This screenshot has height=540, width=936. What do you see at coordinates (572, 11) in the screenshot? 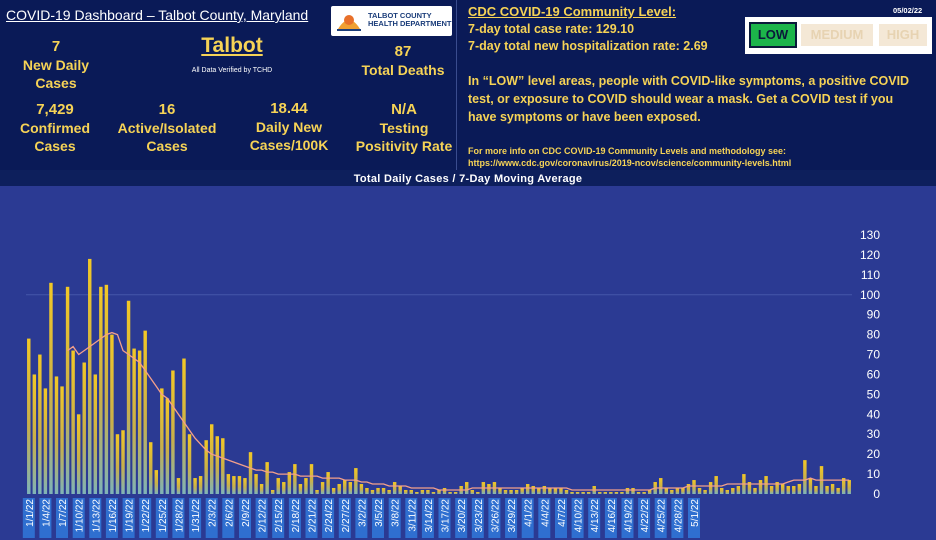
I see `cdc-level-title: CDC COVID-19 Community Level:` at bounding box center [572, 11].